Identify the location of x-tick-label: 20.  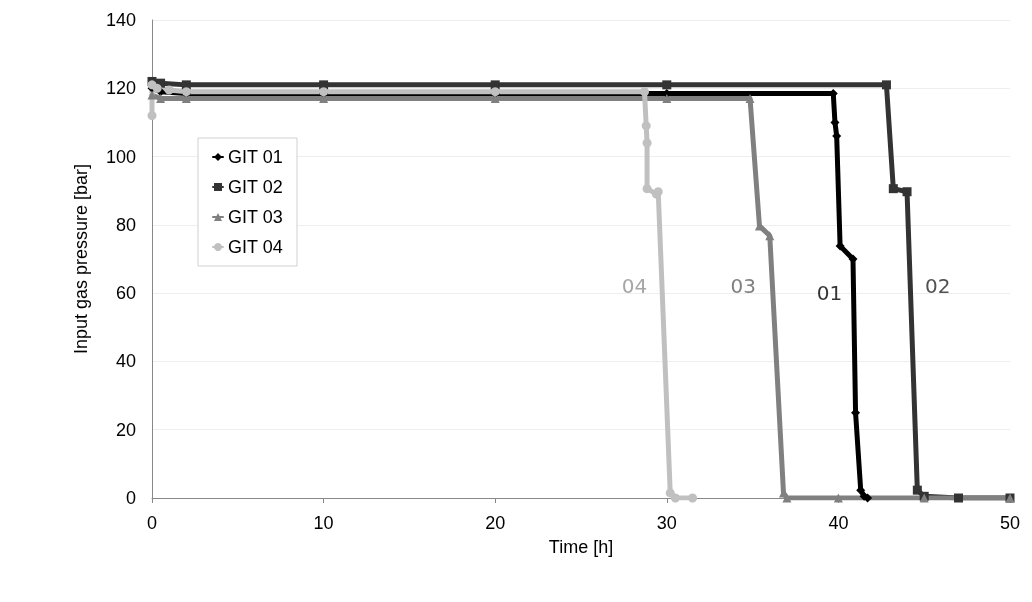
(495, 523).